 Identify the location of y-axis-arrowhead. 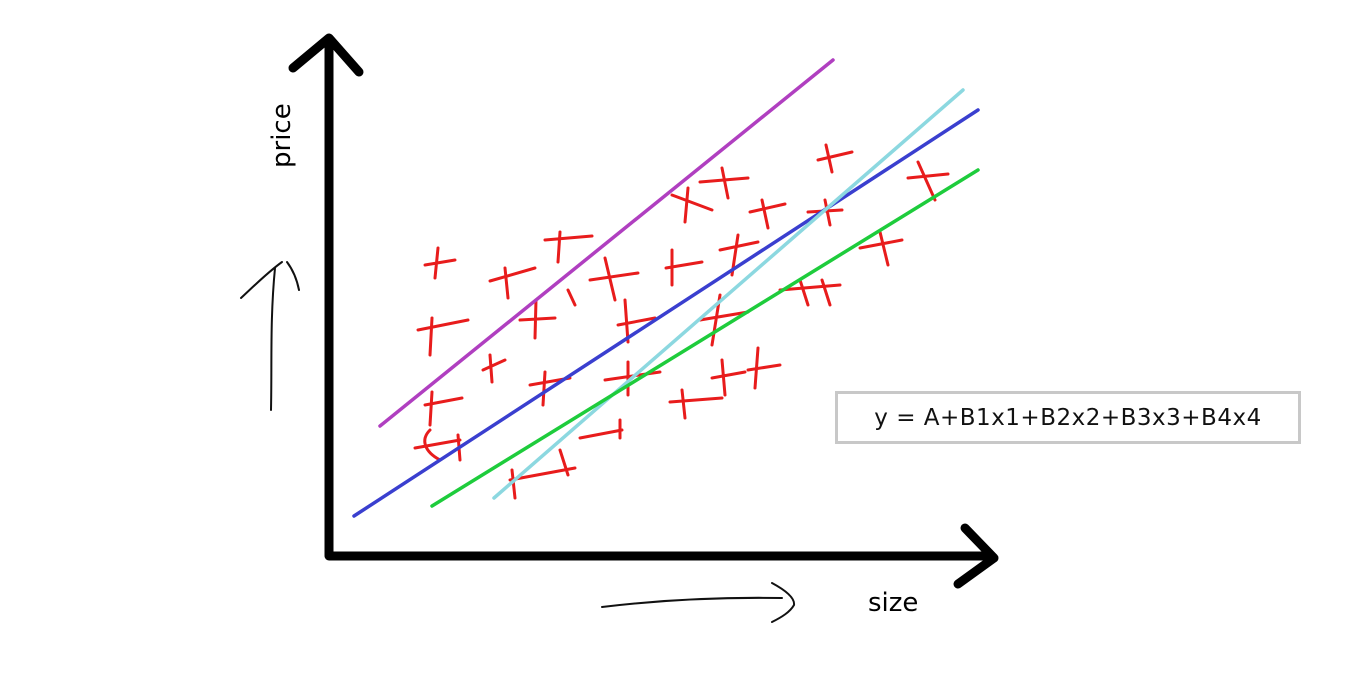
(326, 55).